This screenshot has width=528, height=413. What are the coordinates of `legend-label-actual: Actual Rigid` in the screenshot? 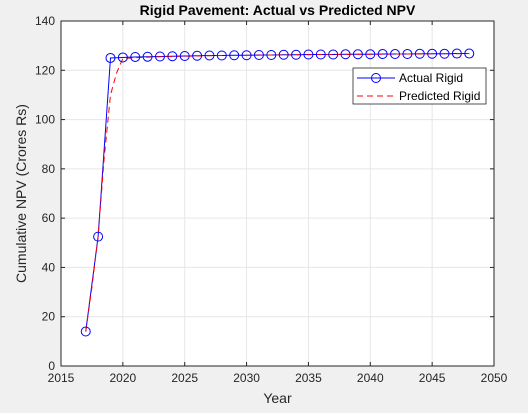 It's located at (431, 78).